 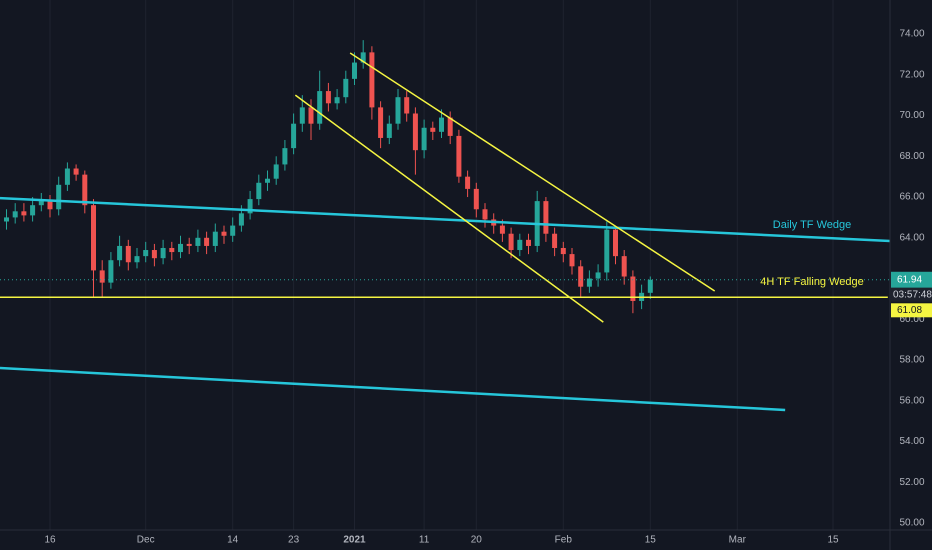 I want to click on y-tick-label: 66.00, so click(x=911, y=197).